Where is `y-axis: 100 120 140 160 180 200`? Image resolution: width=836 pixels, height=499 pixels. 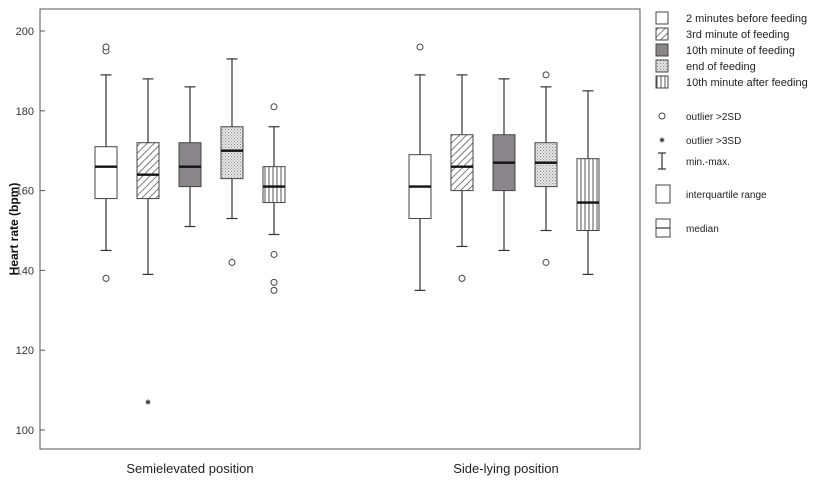
y-axis: 100 120 140 160 180 200 is located at coordinates (30, 231).